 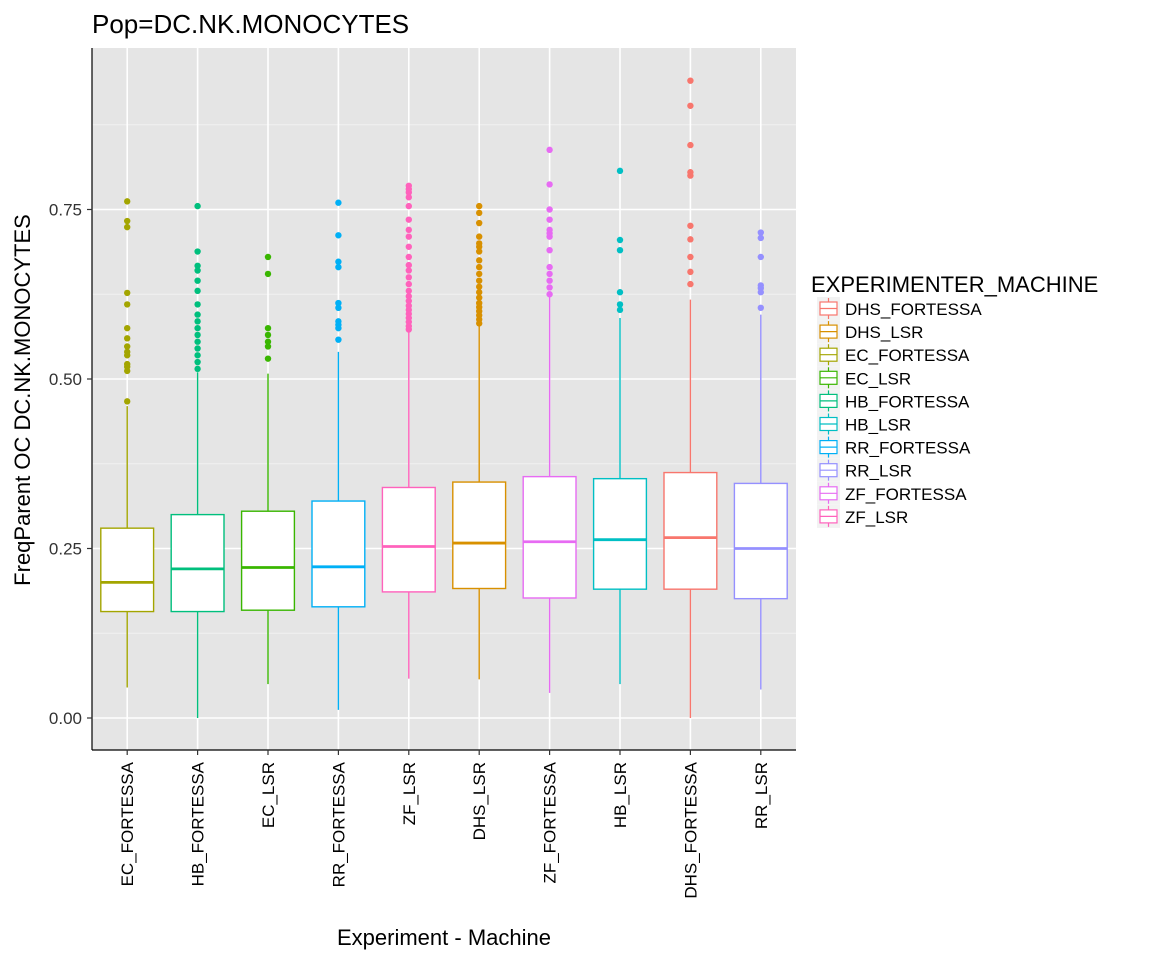 What do you see at coordinates (71, 399) in the screenshot?
I see `y-axis: 0.00 0.25 0.50 0.75` at bounding box center [71, 399].